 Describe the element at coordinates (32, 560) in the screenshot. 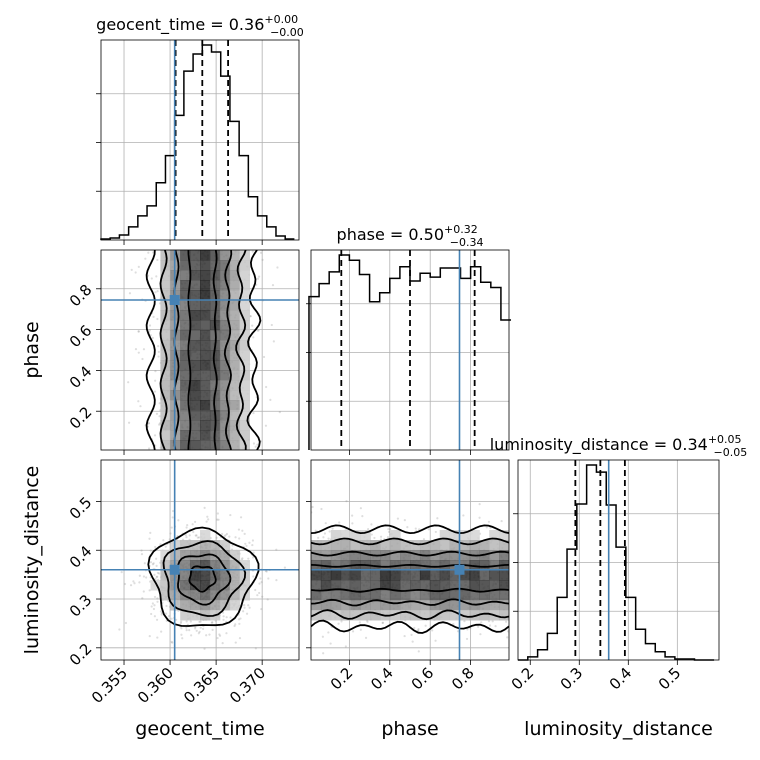

I see `y-axis-label-luminosity_distance: luminosity_distance` at that location.